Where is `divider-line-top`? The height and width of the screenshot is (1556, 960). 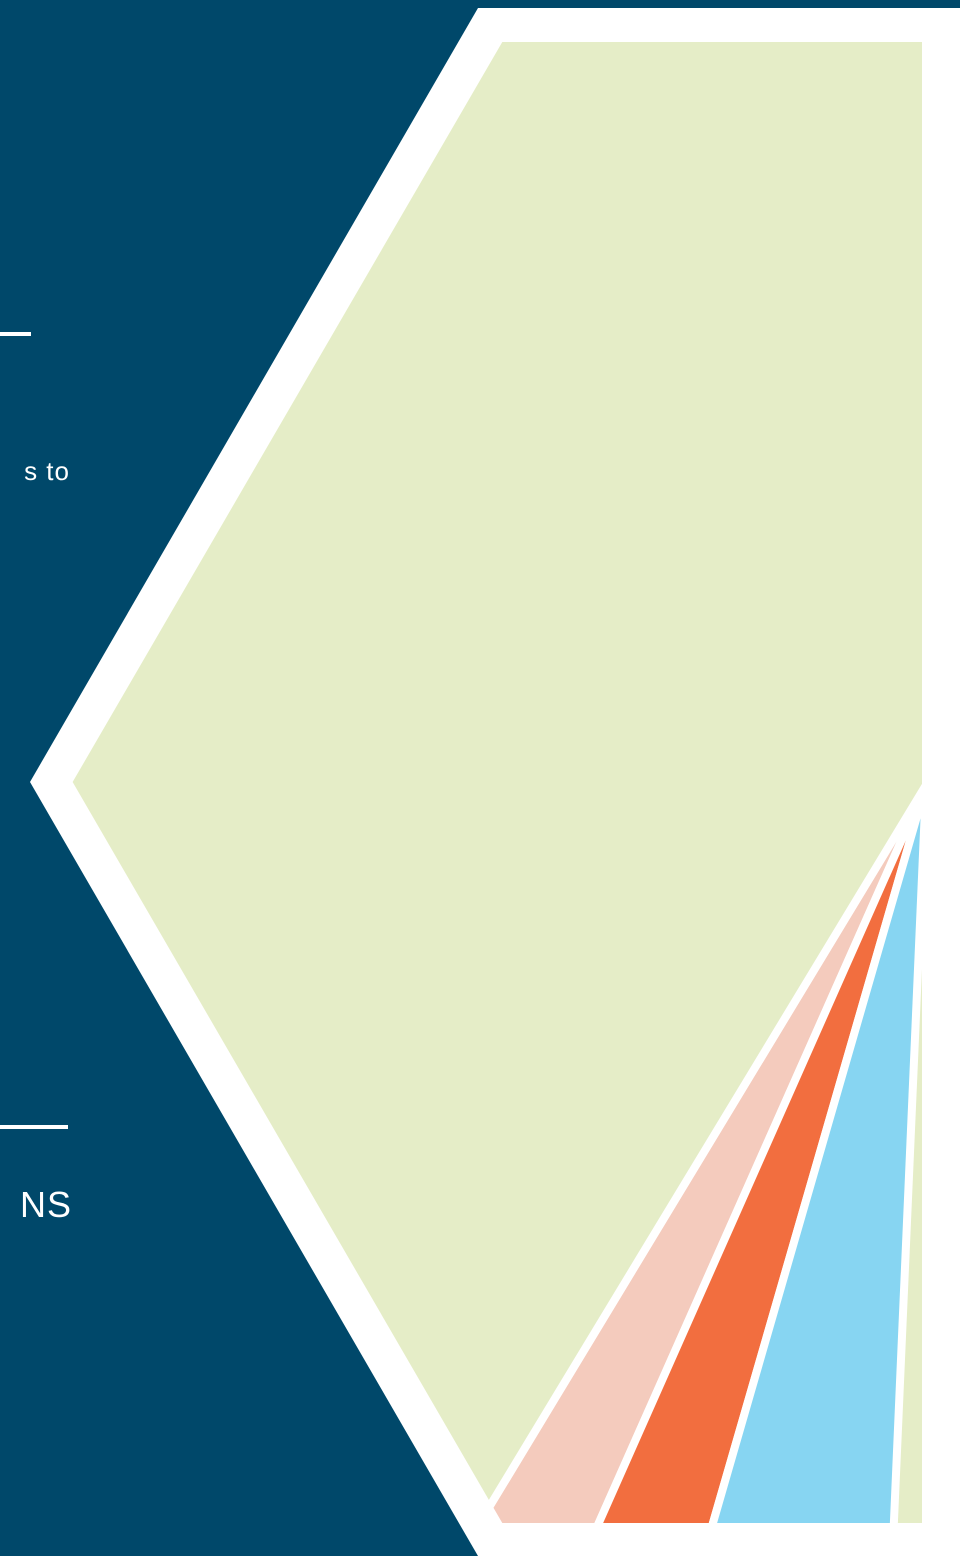 divider-line-top is located at coordinates (15, 334).